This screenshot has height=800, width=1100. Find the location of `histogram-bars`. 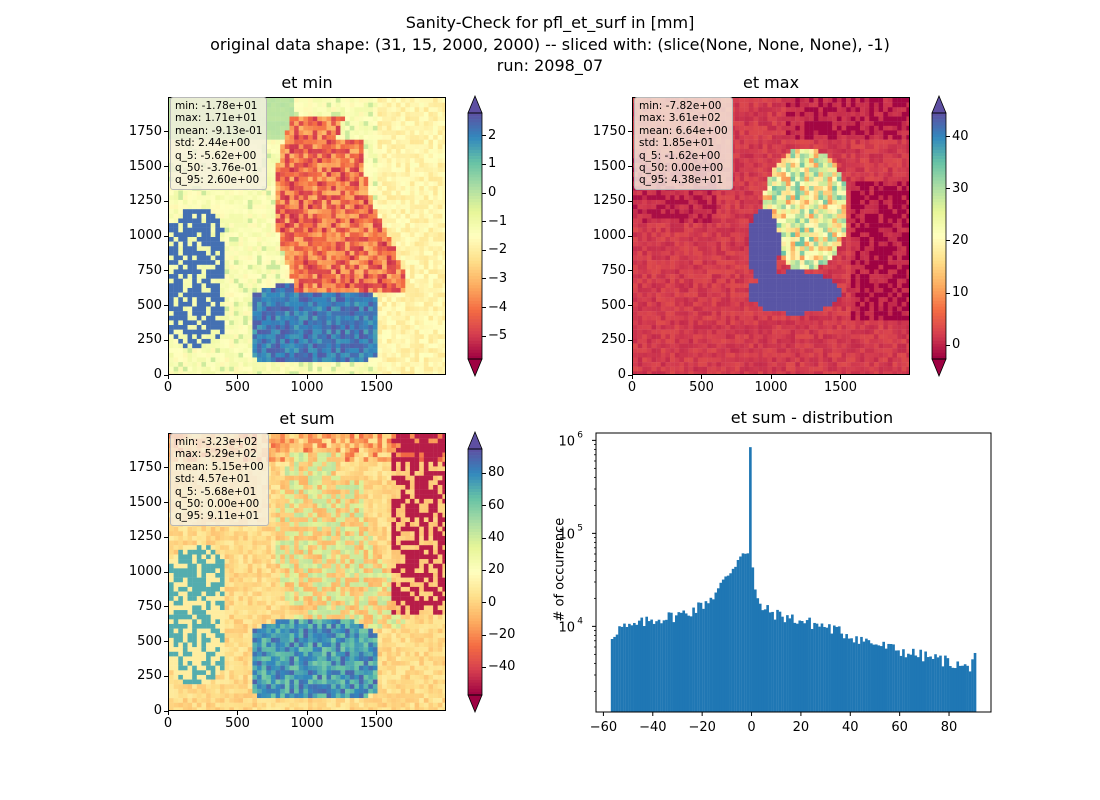

histogram-bars is located at coordinates (793, 579).